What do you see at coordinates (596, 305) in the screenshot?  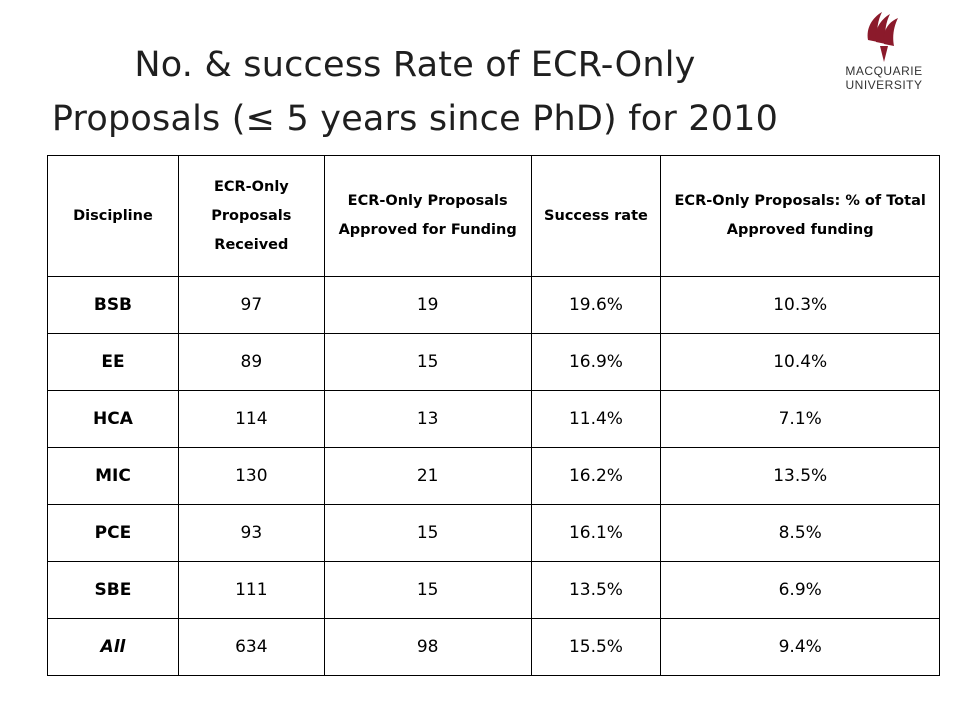 I see `success-rate-cell: 19.6%` at bounding box center [596, 305].